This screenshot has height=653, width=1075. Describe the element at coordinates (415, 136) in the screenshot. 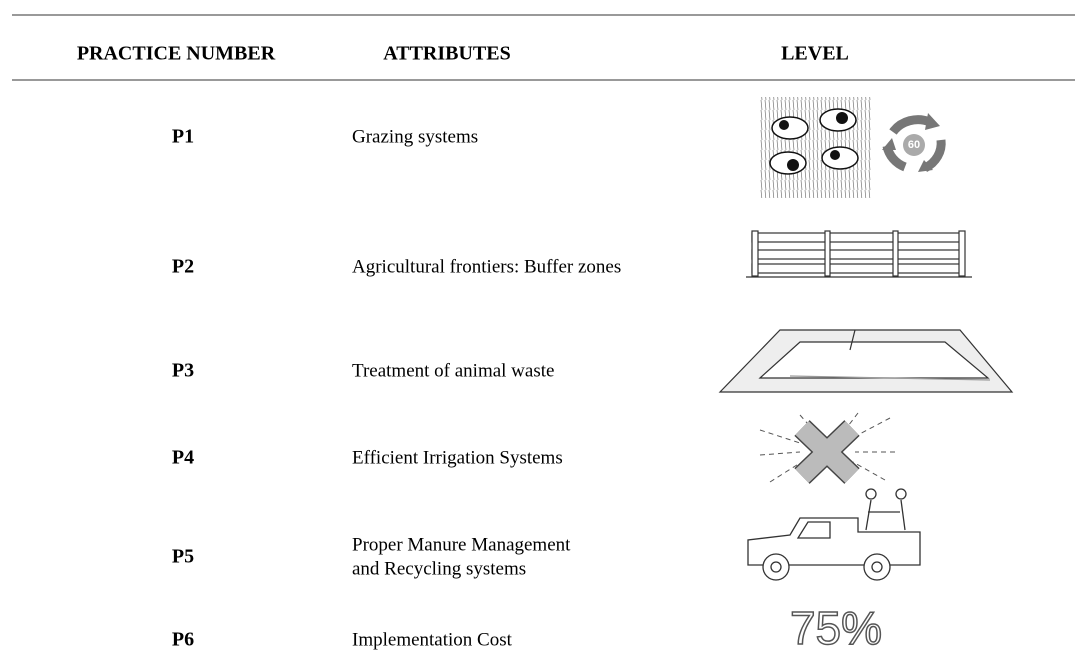

I see `attribute: Grazing systems` at that location.